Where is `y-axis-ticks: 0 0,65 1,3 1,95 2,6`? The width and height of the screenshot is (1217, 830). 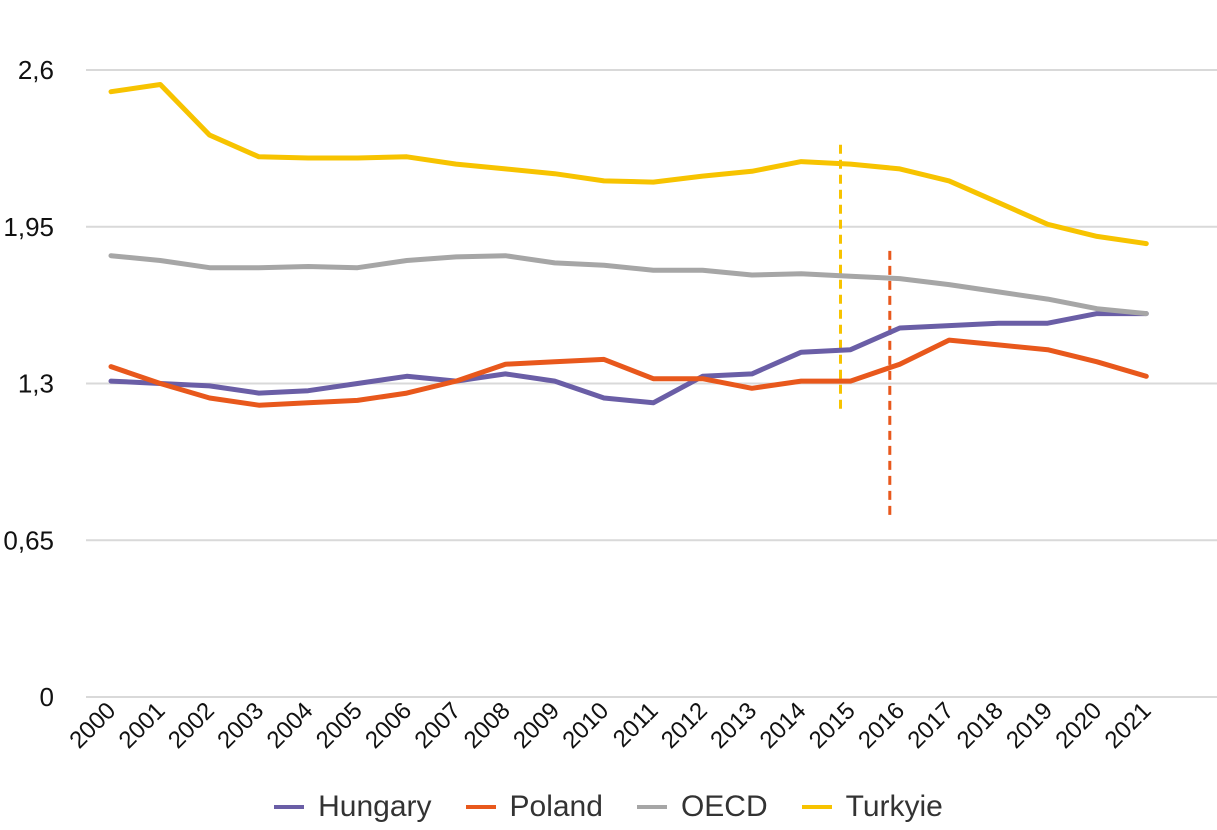 y-axis-ticks: 0 0,65 1,3 1,95 2,6 is located at coordinates (28, 383).